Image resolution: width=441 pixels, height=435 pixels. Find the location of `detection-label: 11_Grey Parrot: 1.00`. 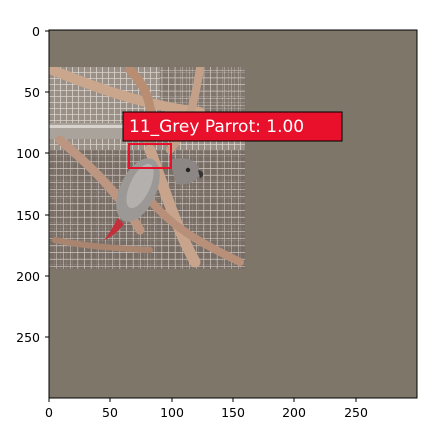

detection-label: 11_Grey Parrot: 1.00 is located at coordinates (232, 126).